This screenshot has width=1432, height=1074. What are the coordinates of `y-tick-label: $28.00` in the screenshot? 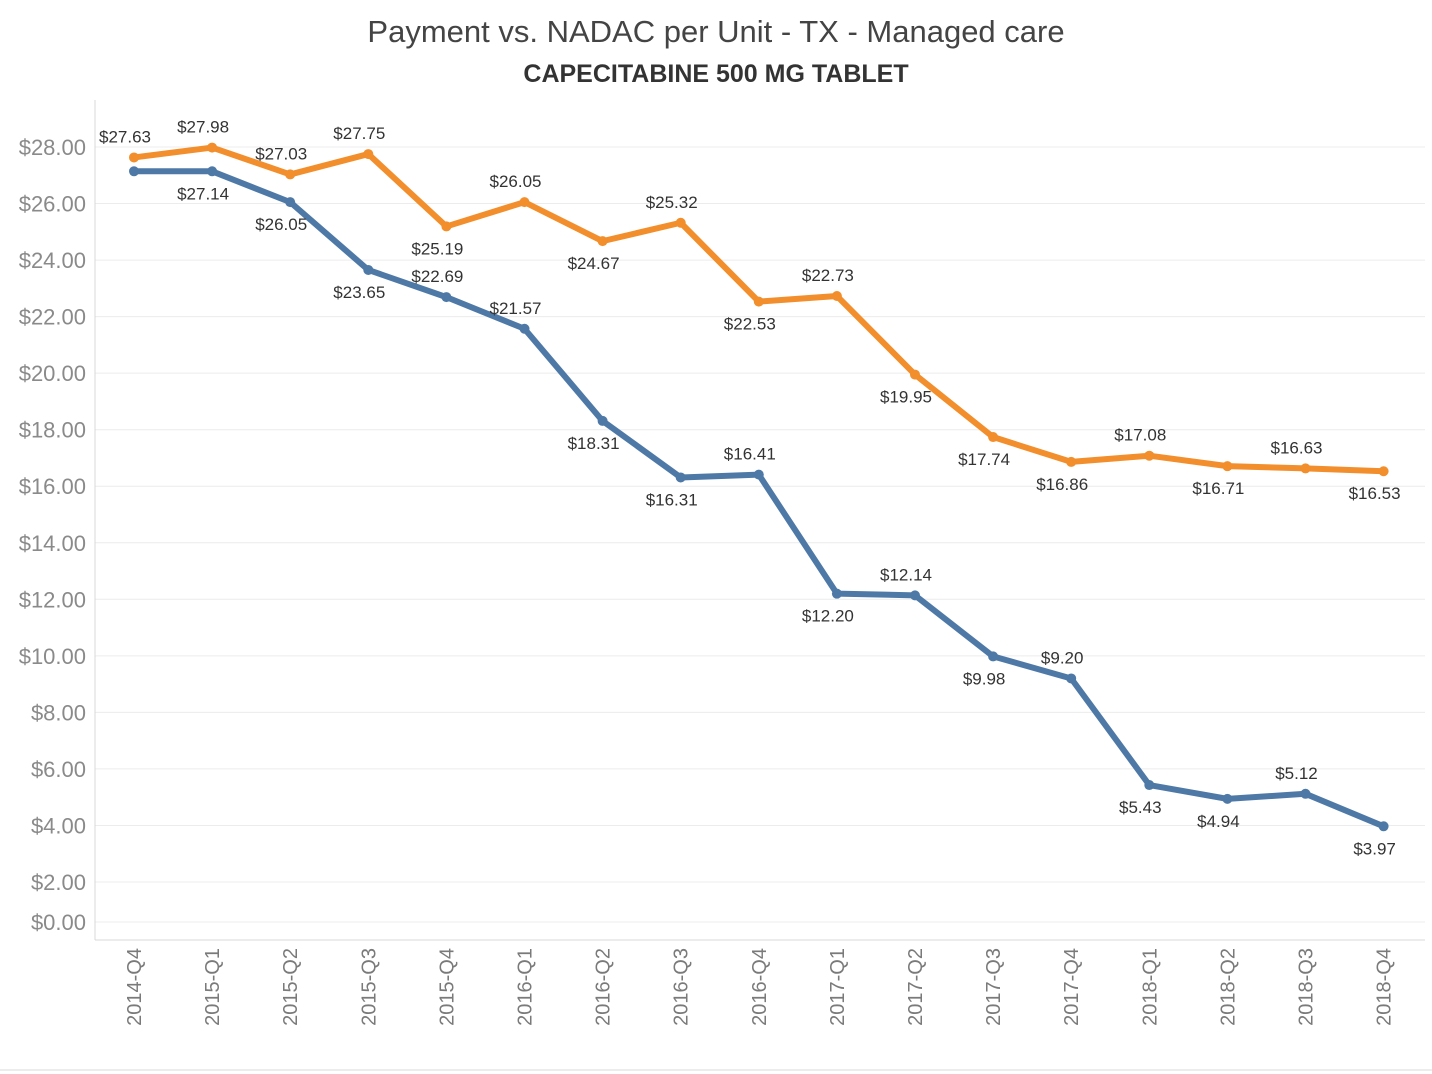 It's located at (52, 147).